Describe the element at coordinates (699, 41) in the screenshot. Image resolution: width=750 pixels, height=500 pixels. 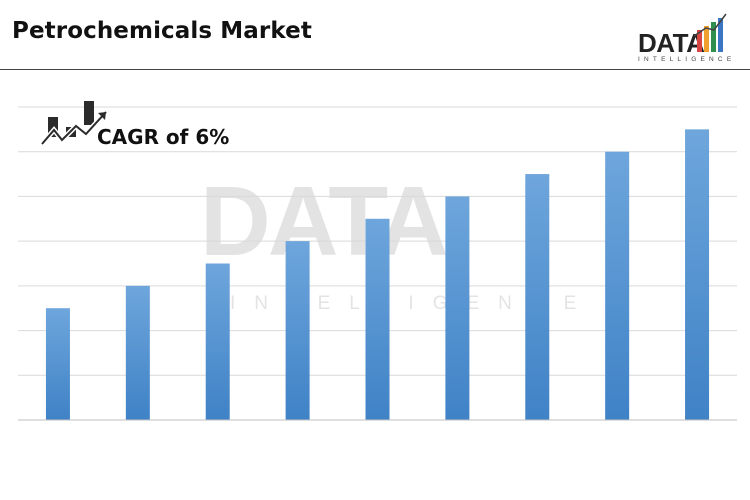
I see `logo-bar-red` at that location.